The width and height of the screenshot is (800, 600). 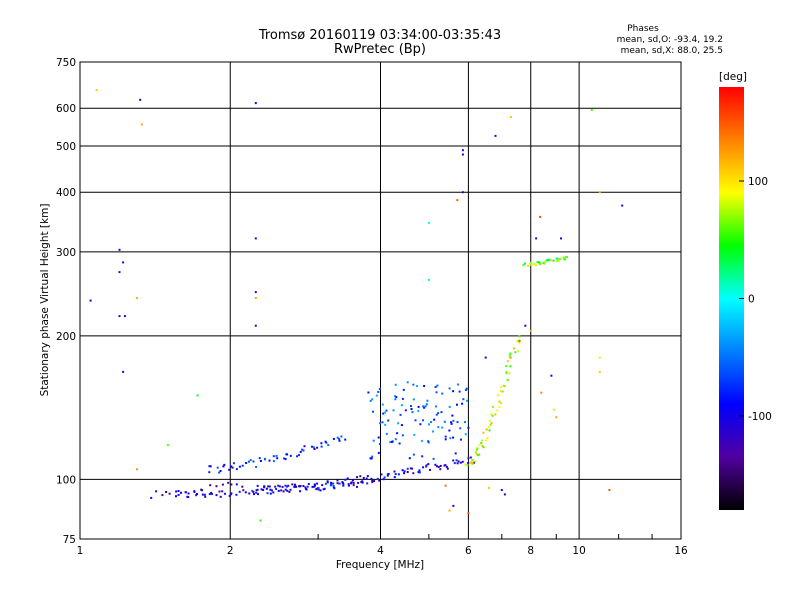 I want to click on x-tick-label-1: 1, so click(x=80, y=551).